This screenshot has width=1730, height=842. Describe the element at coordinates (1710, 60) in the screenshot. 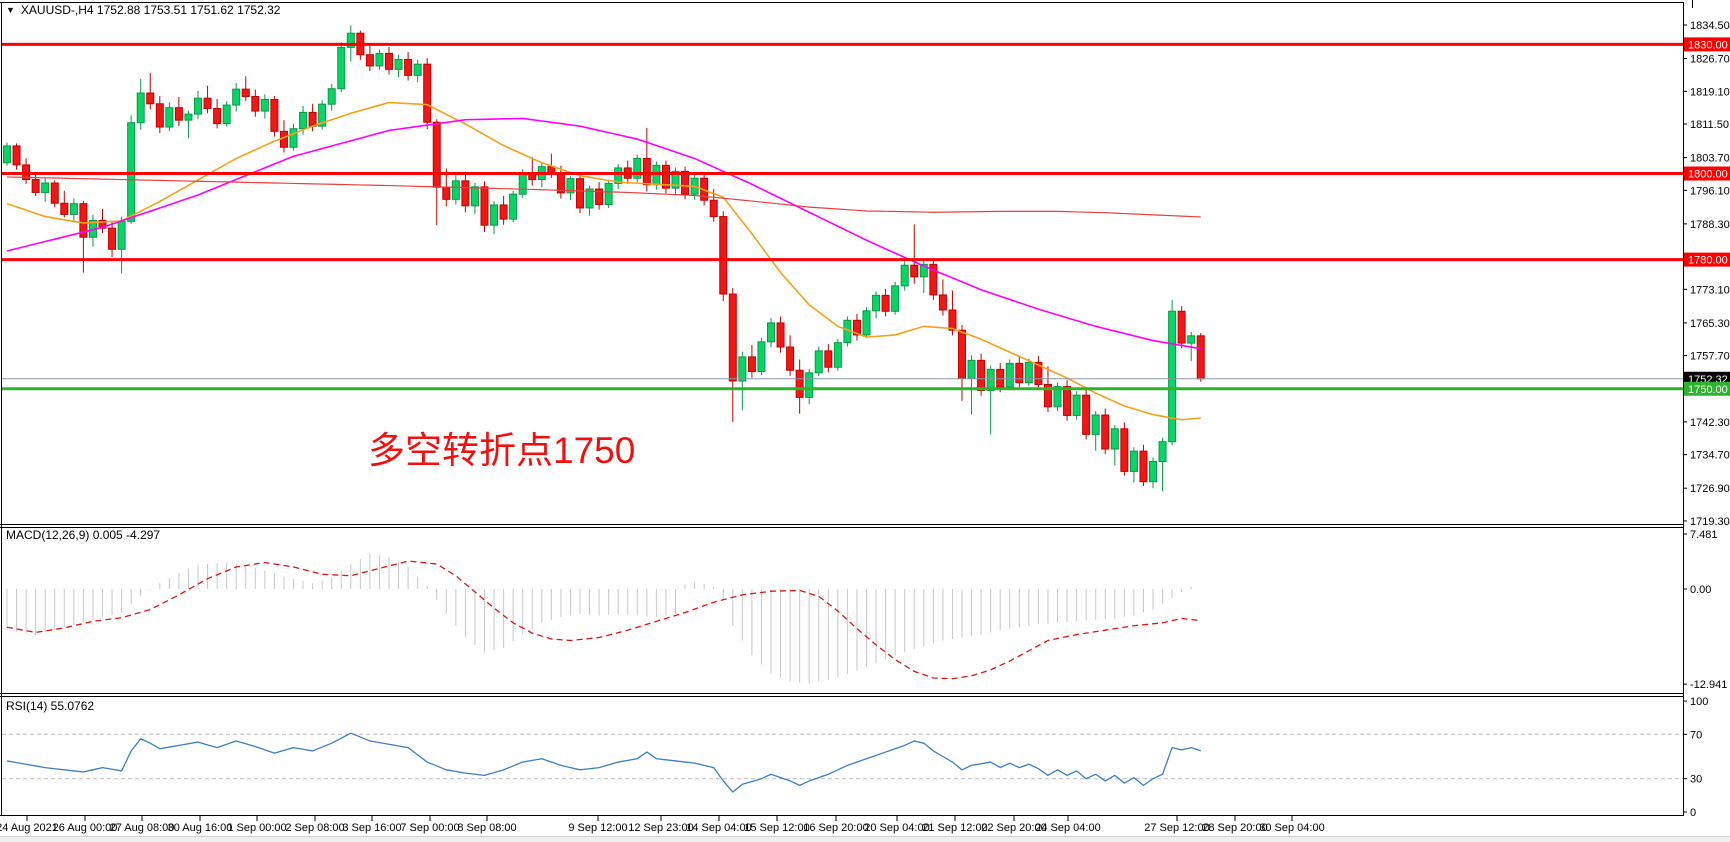

I see `price-tick-label: 1826.70` at that location.